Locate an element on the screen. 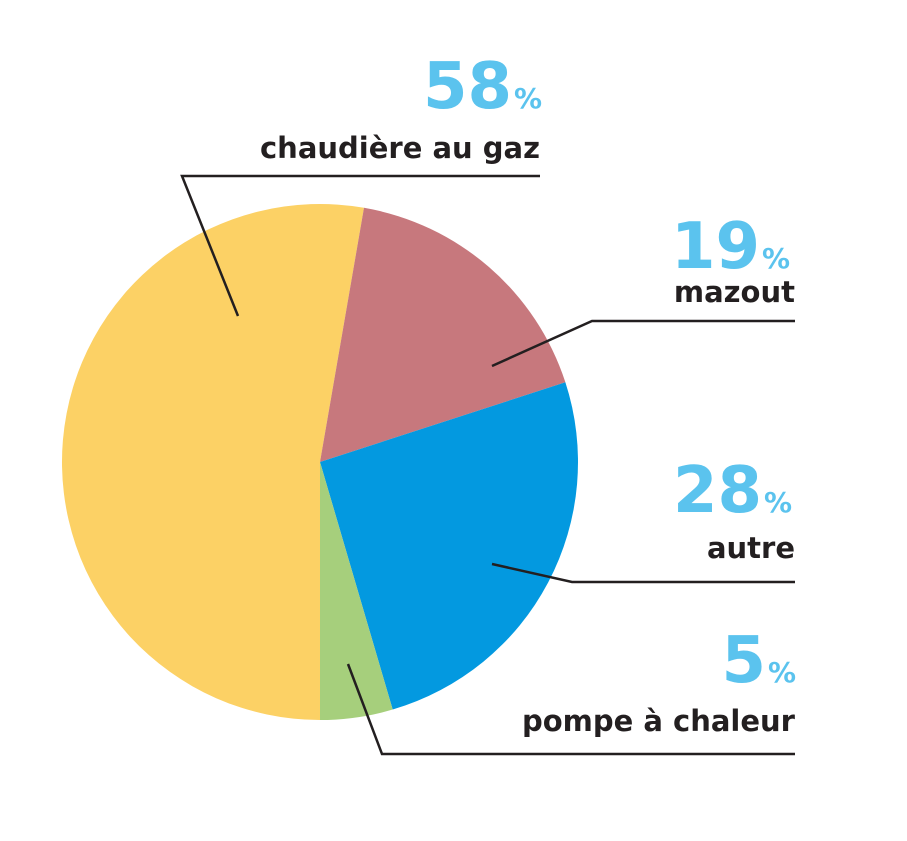  percent-sign-mazout: % is located at coordinates (776, 258).